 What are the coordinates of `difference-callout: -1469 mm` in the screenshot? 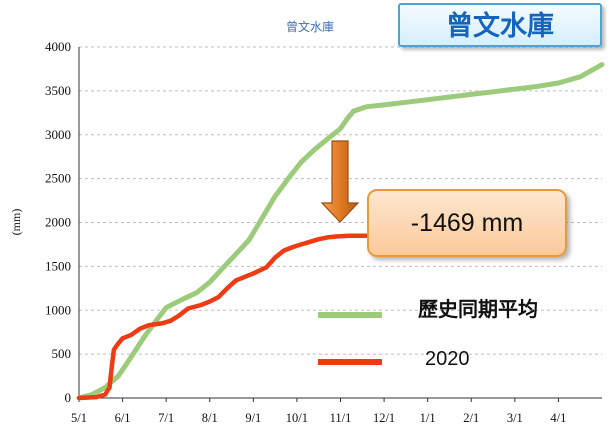 It's located at (467, 223).